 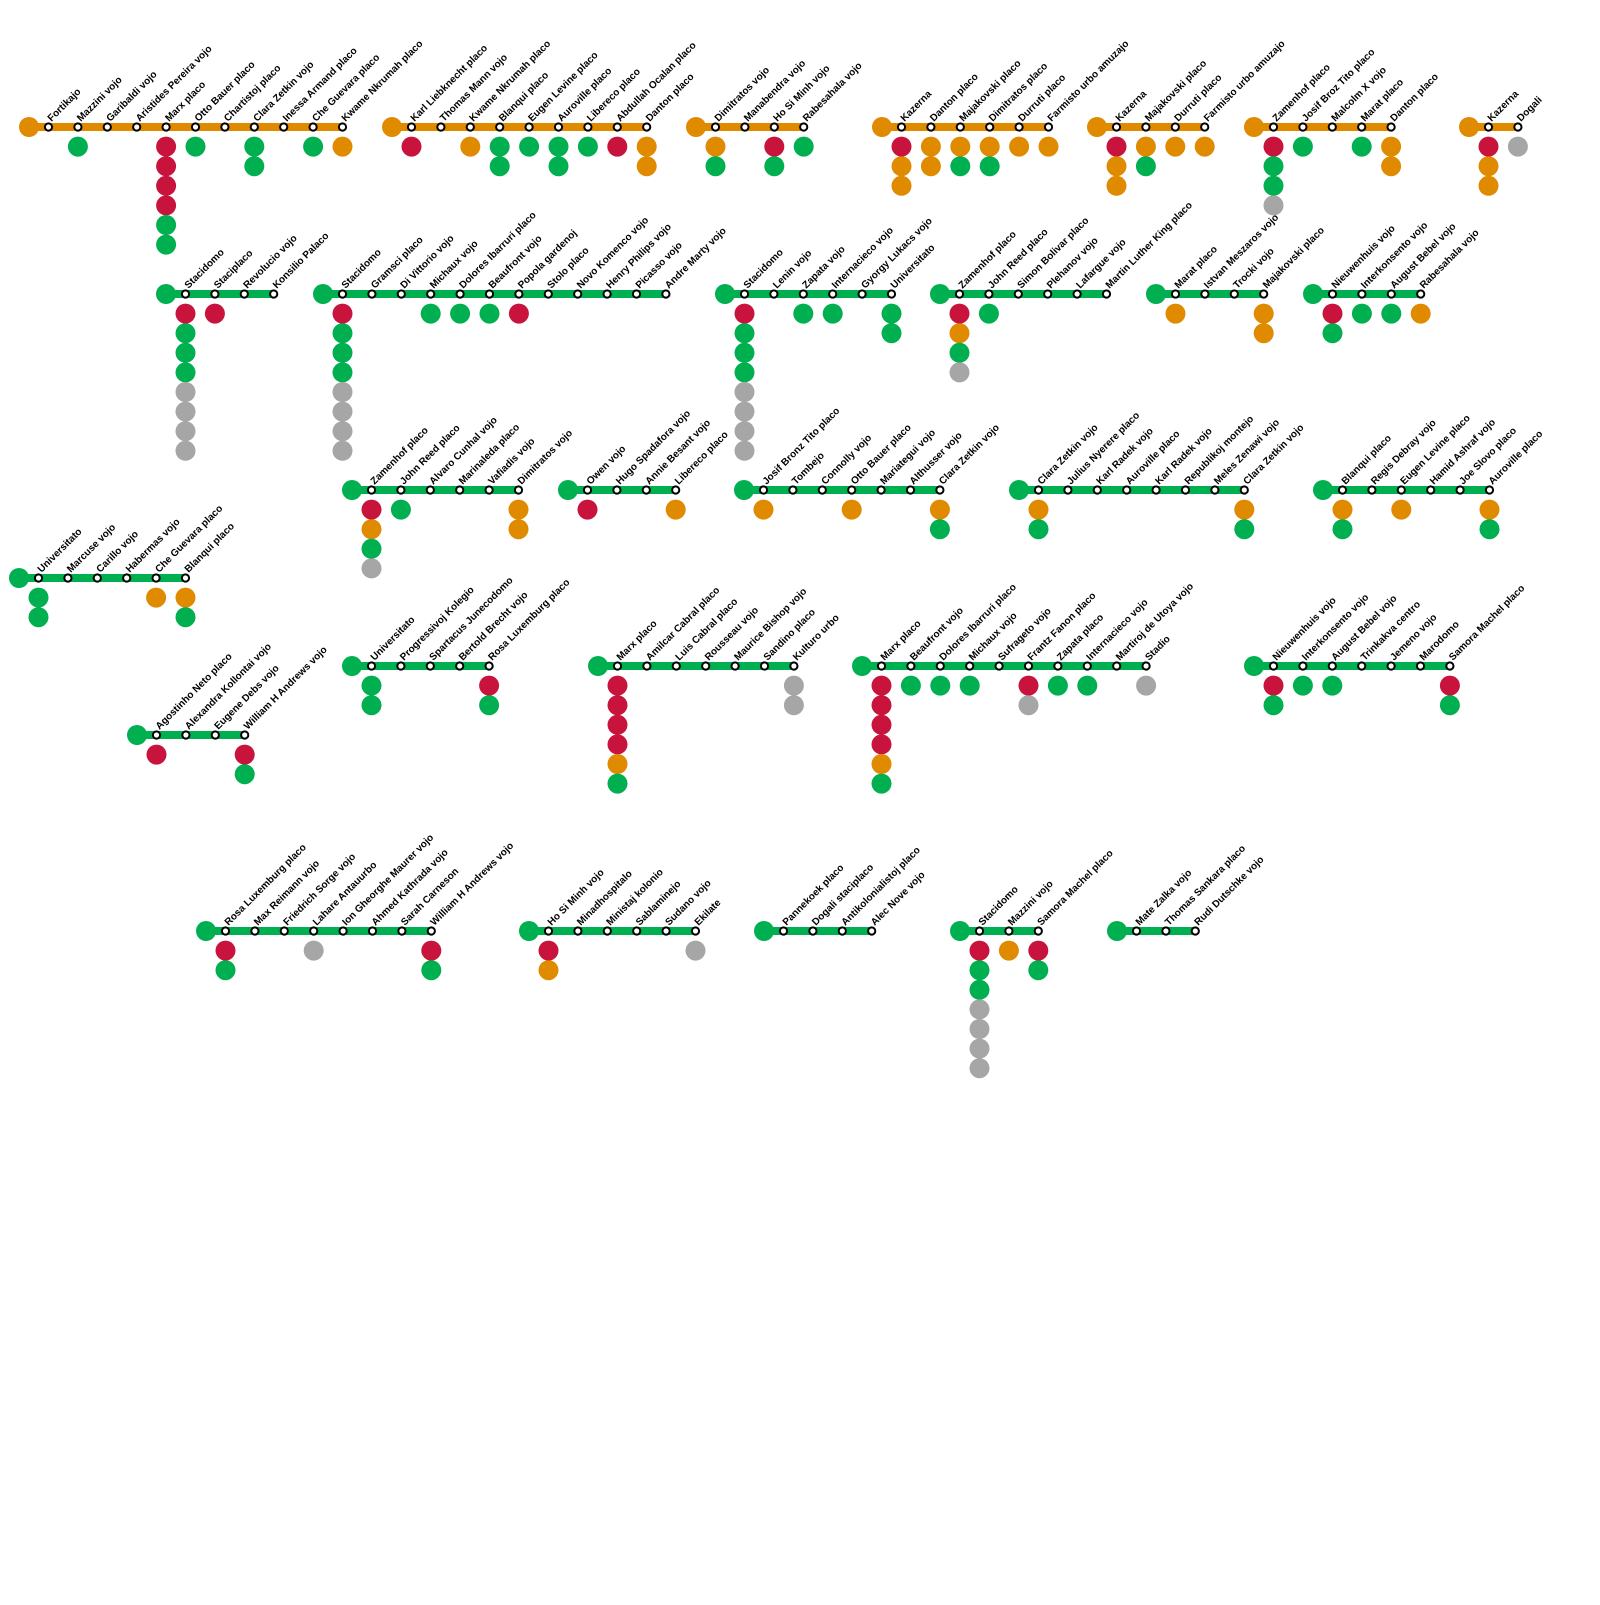 I want to click on station-label: Libereco placo, so click(x=702, y=458).